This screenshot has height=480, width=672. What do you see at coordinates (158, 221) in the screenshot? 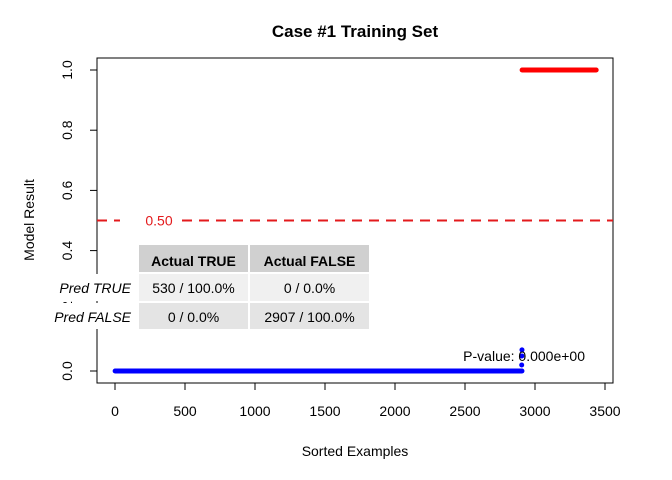
I see `threshold-label: 0.50` at bounding box center [158, 221].